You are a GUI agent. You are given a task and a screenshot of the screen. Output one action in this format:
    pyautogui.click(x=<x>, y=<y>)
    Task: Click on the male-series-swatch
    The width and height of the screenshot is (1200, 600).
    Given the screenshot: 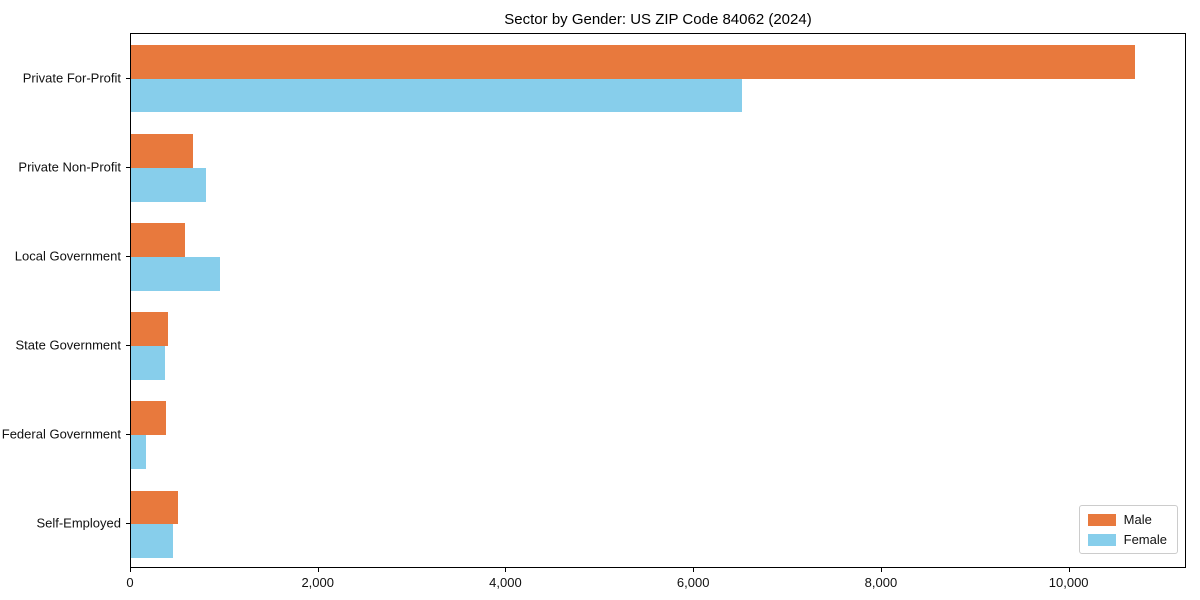 What is the action you would take?
    pyautogui.click(x=1101, y=519)
    